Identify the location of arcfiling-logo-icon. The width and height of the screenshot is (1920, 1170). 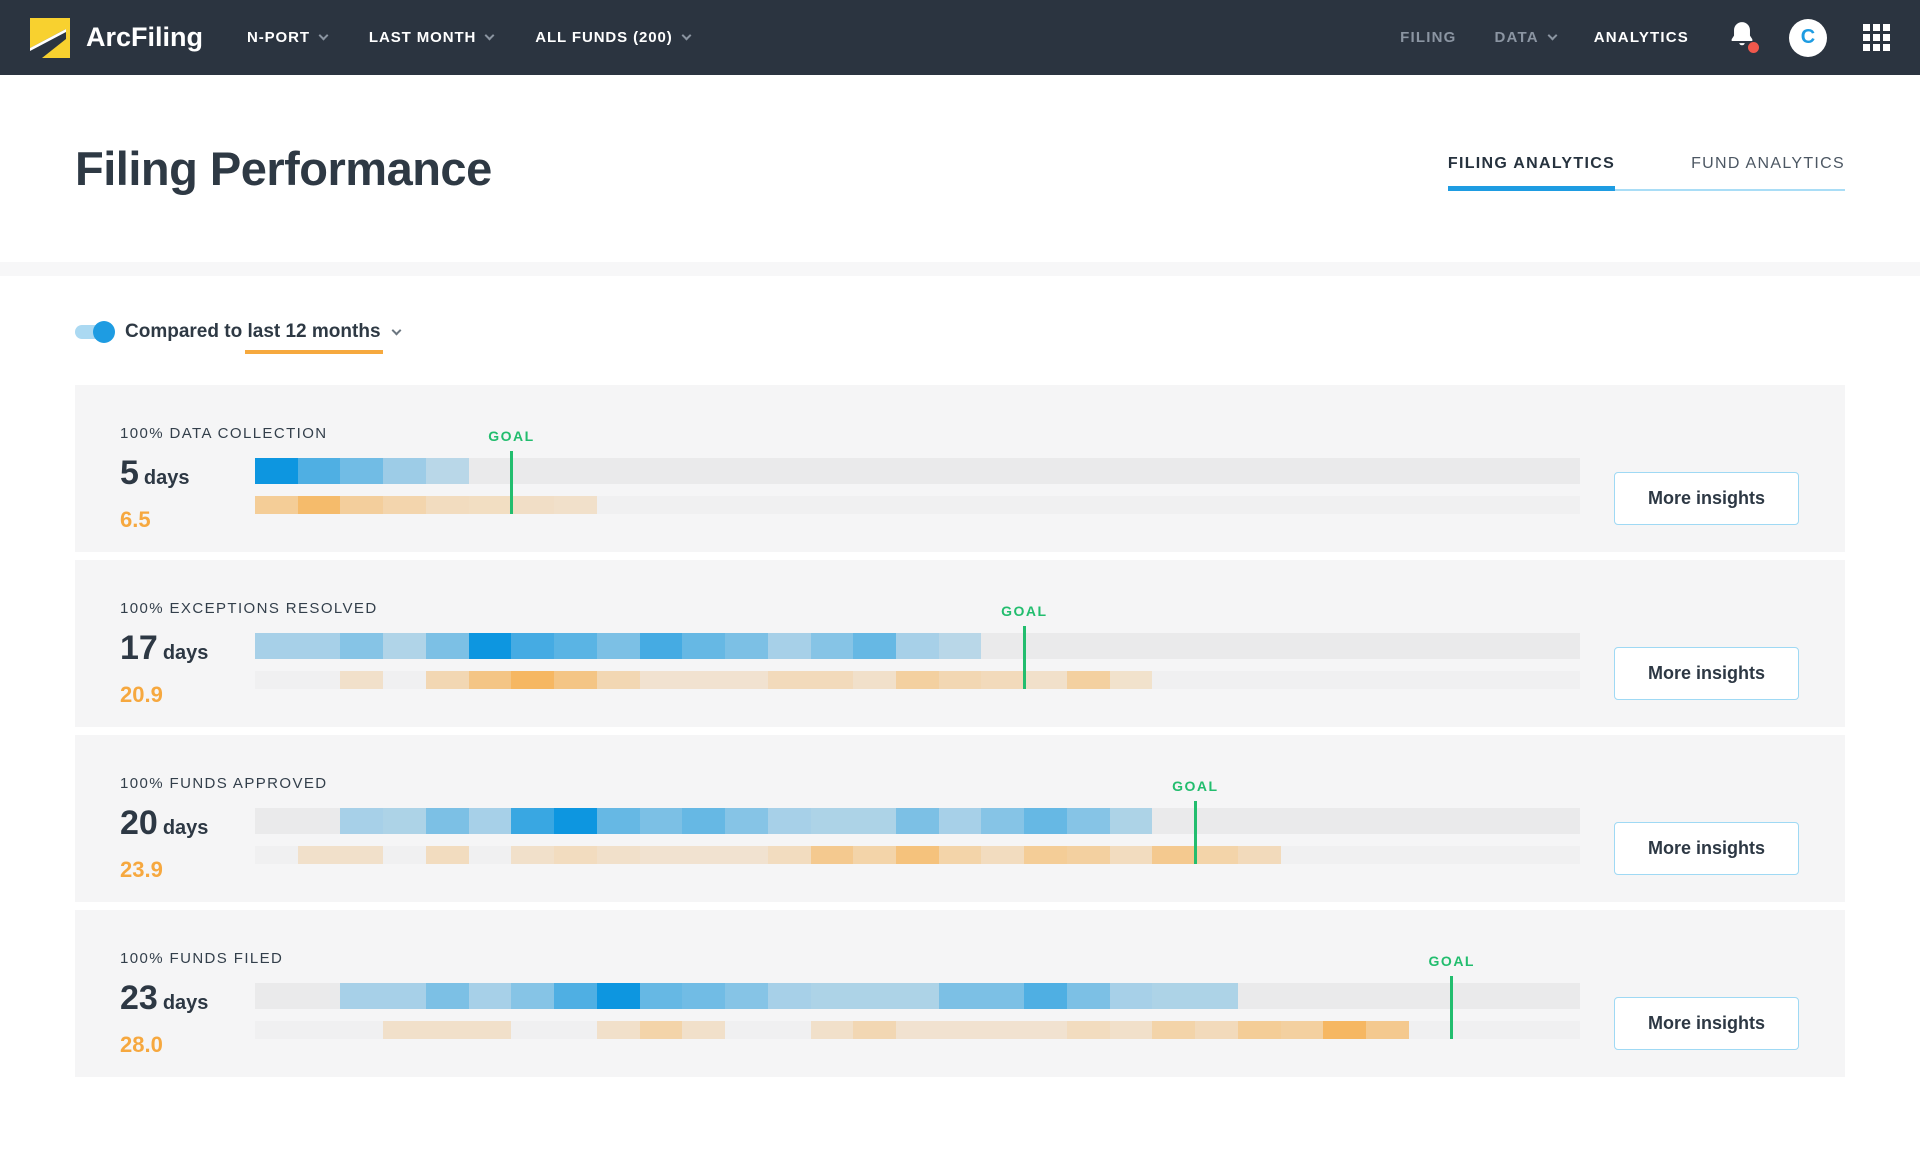
(50, 37).